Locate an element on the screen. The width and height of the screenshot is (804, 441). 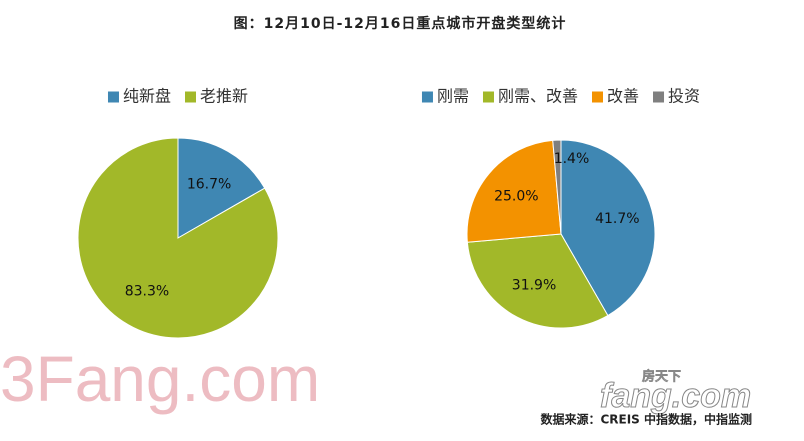
legend-label: 投资 is located at coordinates (684, 96).